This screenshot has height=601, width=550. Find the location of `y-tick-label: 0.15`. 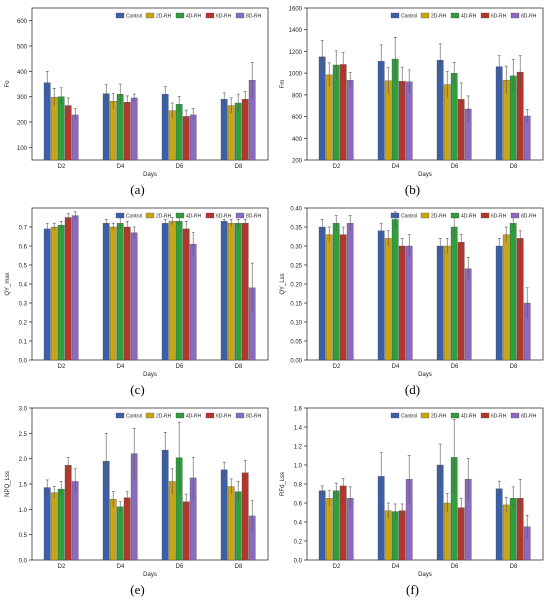

y-tick-label: 0.15 is located at coordinates (296, 305).